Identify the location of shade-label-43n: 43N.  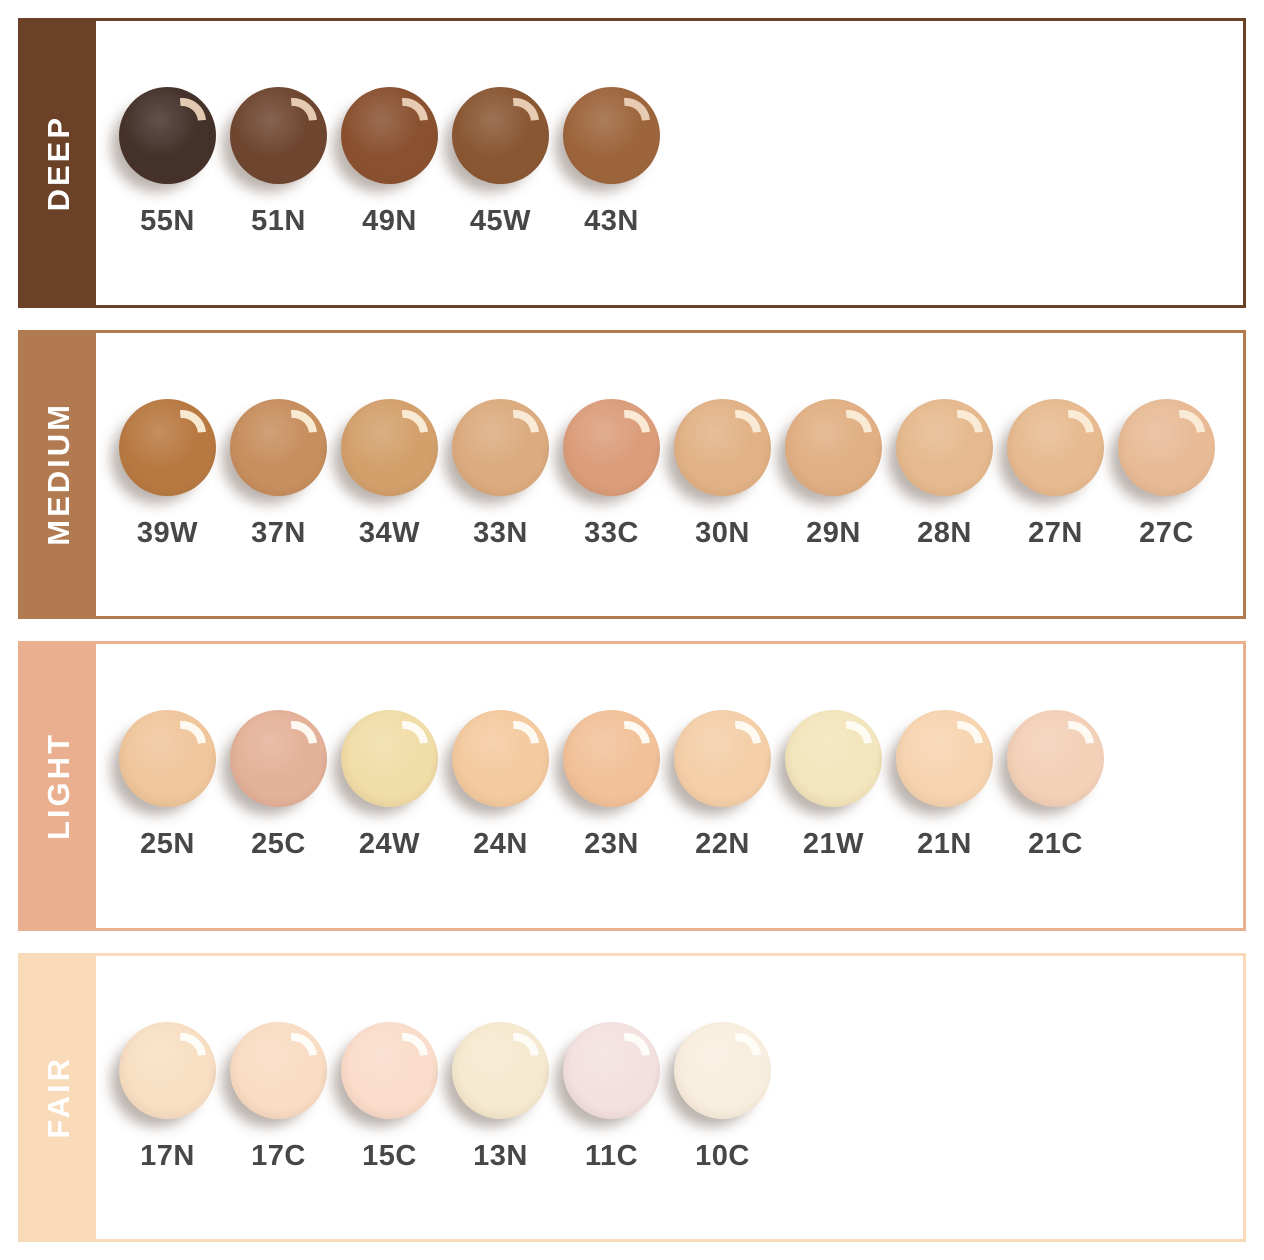
(611, 221).